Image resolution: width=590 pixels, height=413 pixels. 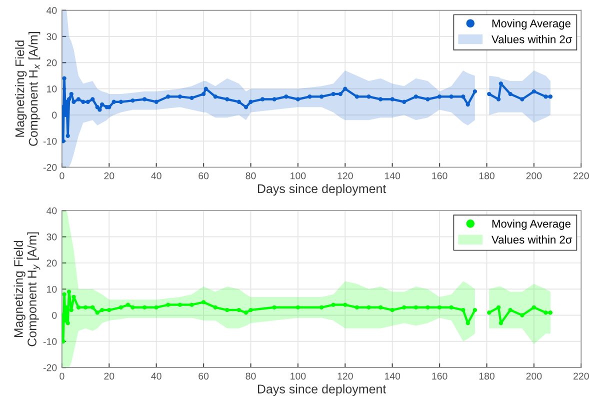 What do you see at coordinates (27, 89) in the screenshot?
I see `y-axis-title: Magnetizing Field Component H$_{x}$ [A/m]` at bounding box center [27, 89].